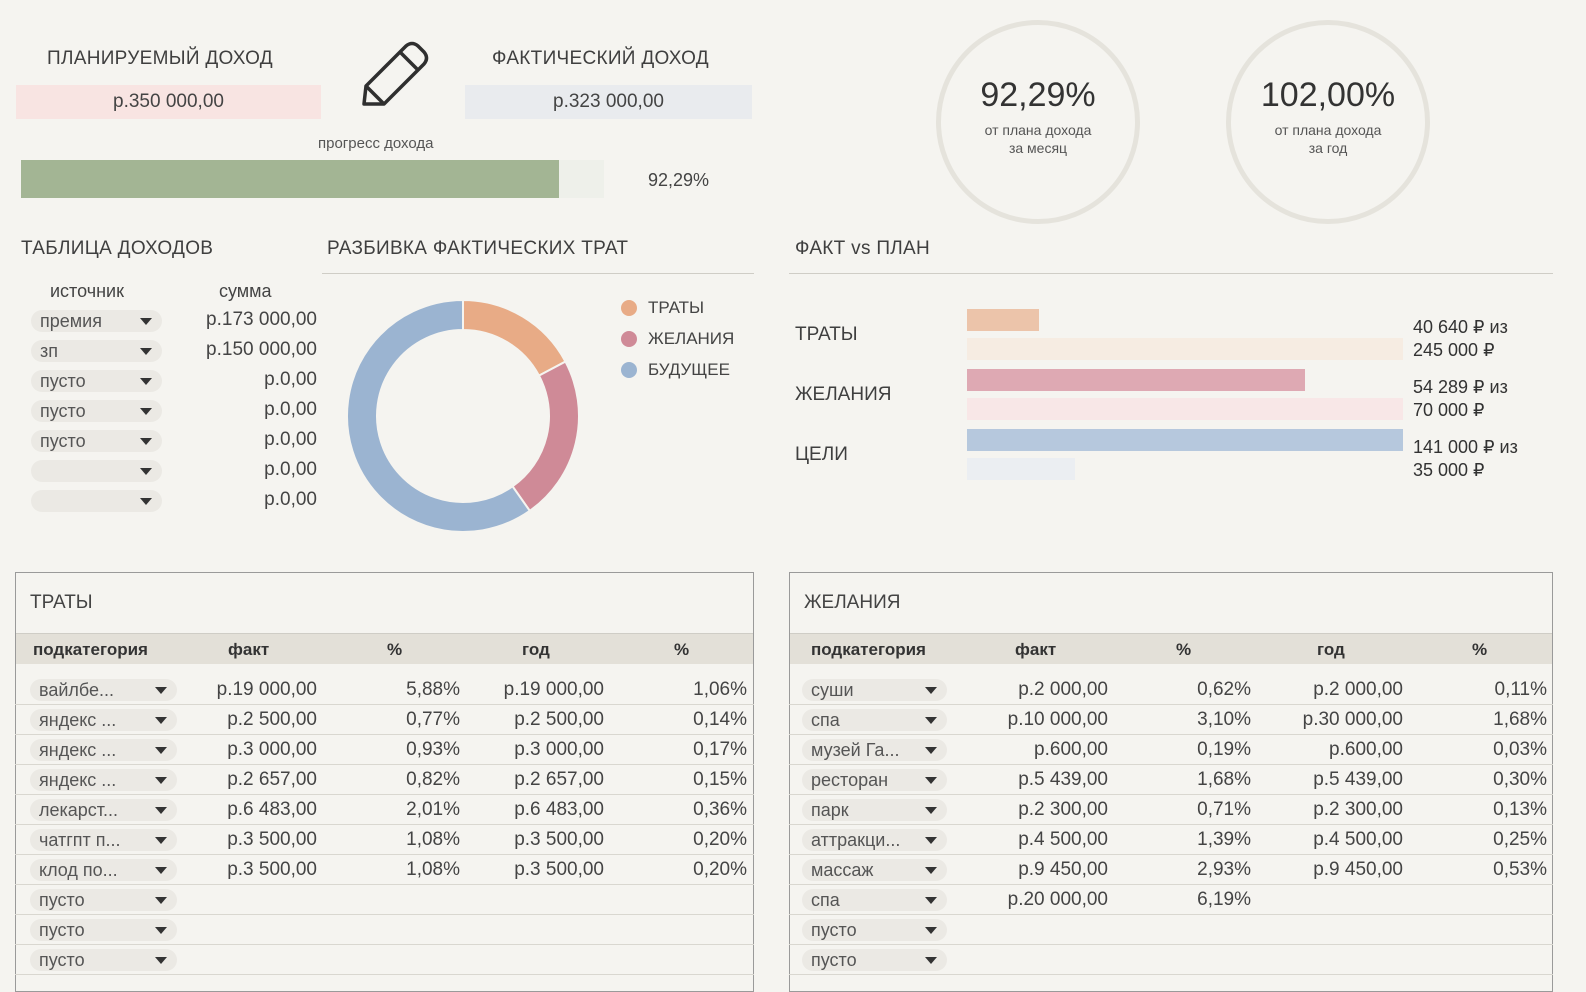  Describe the element at coordinates (1171, 960) in the screenshot. I see `wishes-row: пусто` at that location.